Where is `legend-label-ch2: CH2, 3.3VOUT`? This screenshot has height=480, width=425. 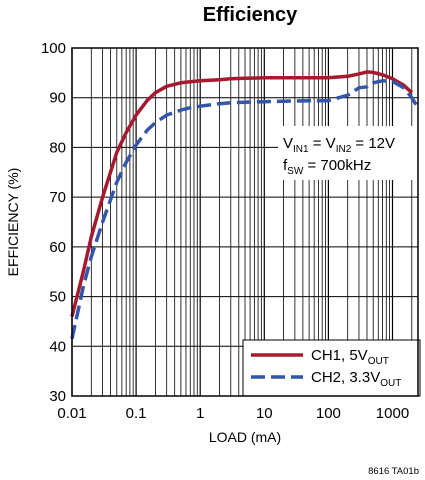 legend-label-ch2: CH2, 3.3VOUT is located at coordinates (356, 379).